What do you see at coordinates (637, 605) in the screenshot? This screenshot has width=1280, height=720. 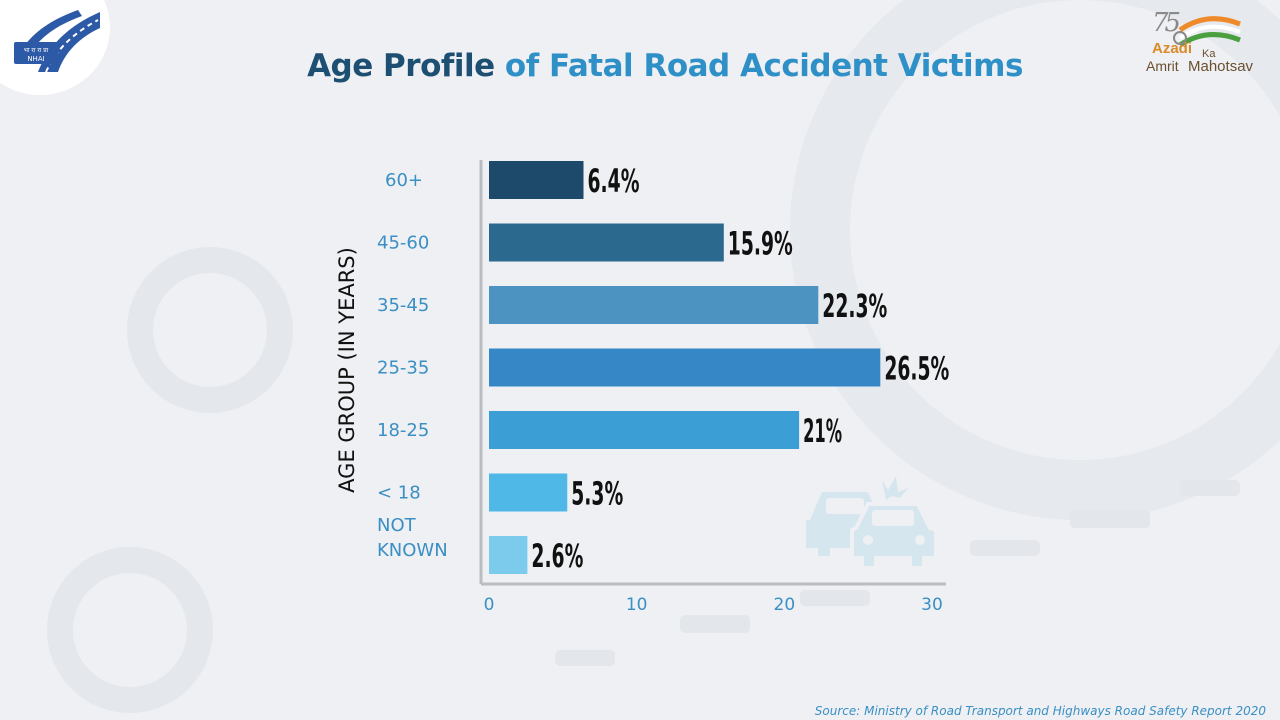 I see `x-tick-label-1: 10` at bounding box center [637, 605].